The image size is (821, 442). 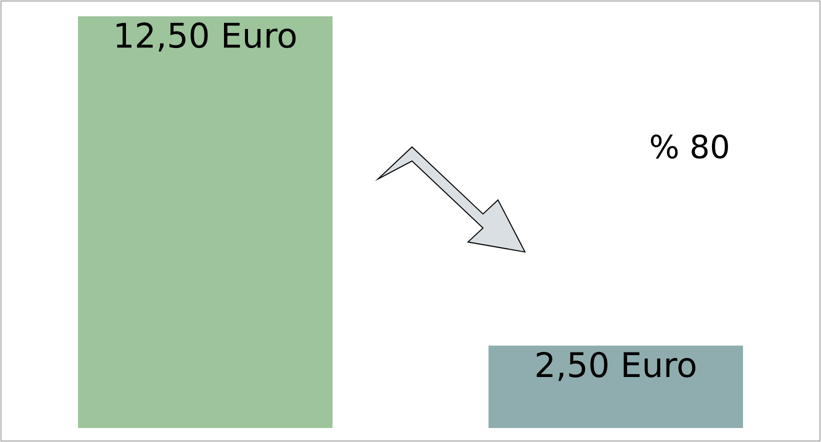 I want to click on data-label: 2,50 Euro, so click(x=616, y=366).